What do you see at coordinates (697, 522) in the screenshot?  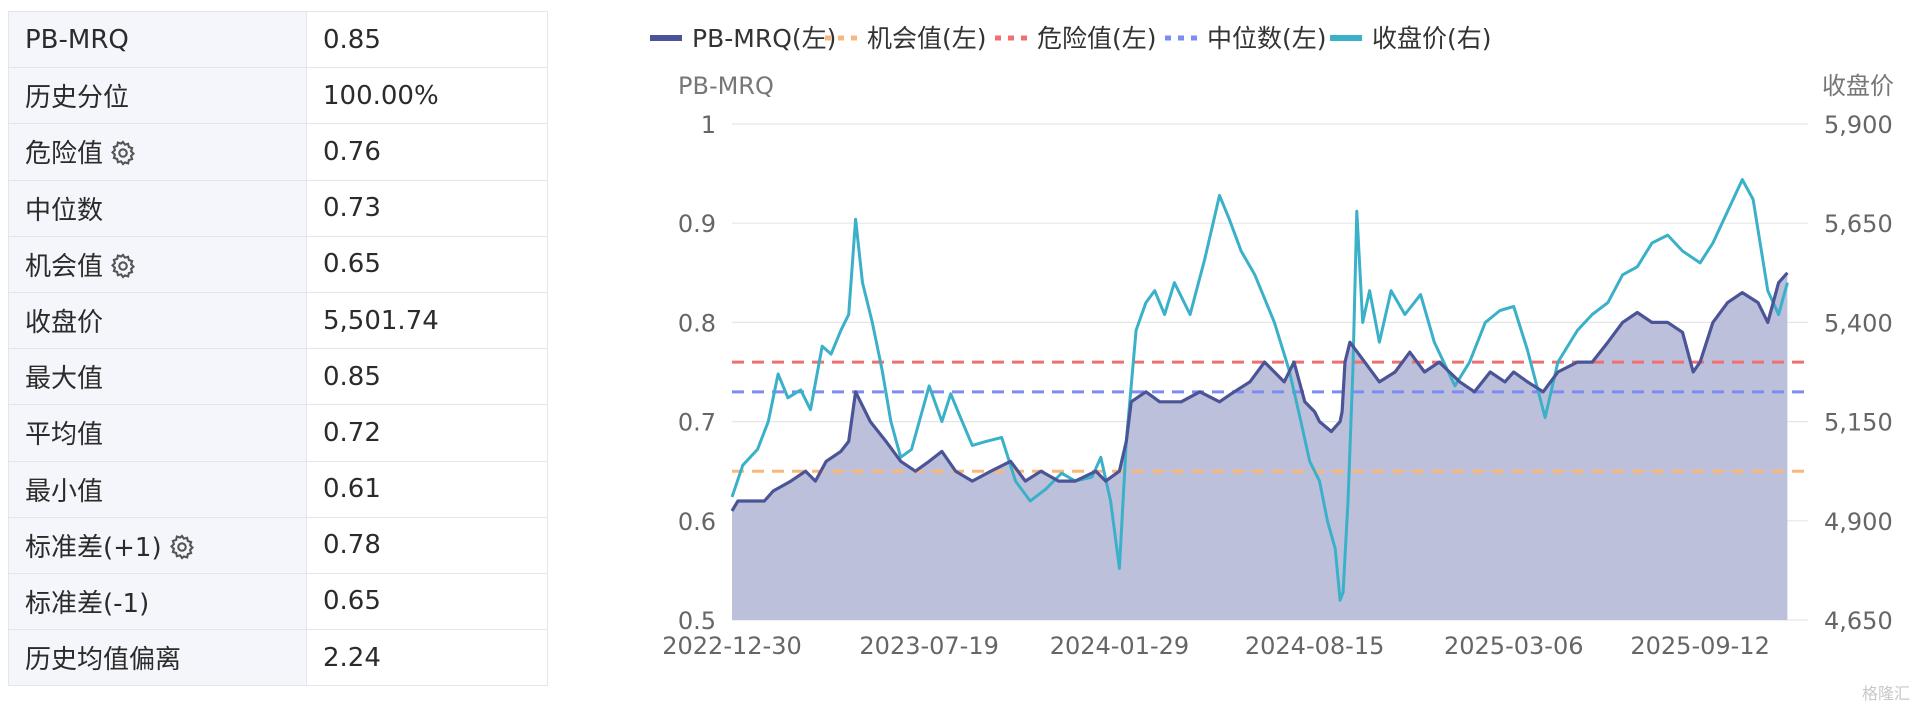 I see `y-tick-left: 0.6` at bounding box center [697, 522].